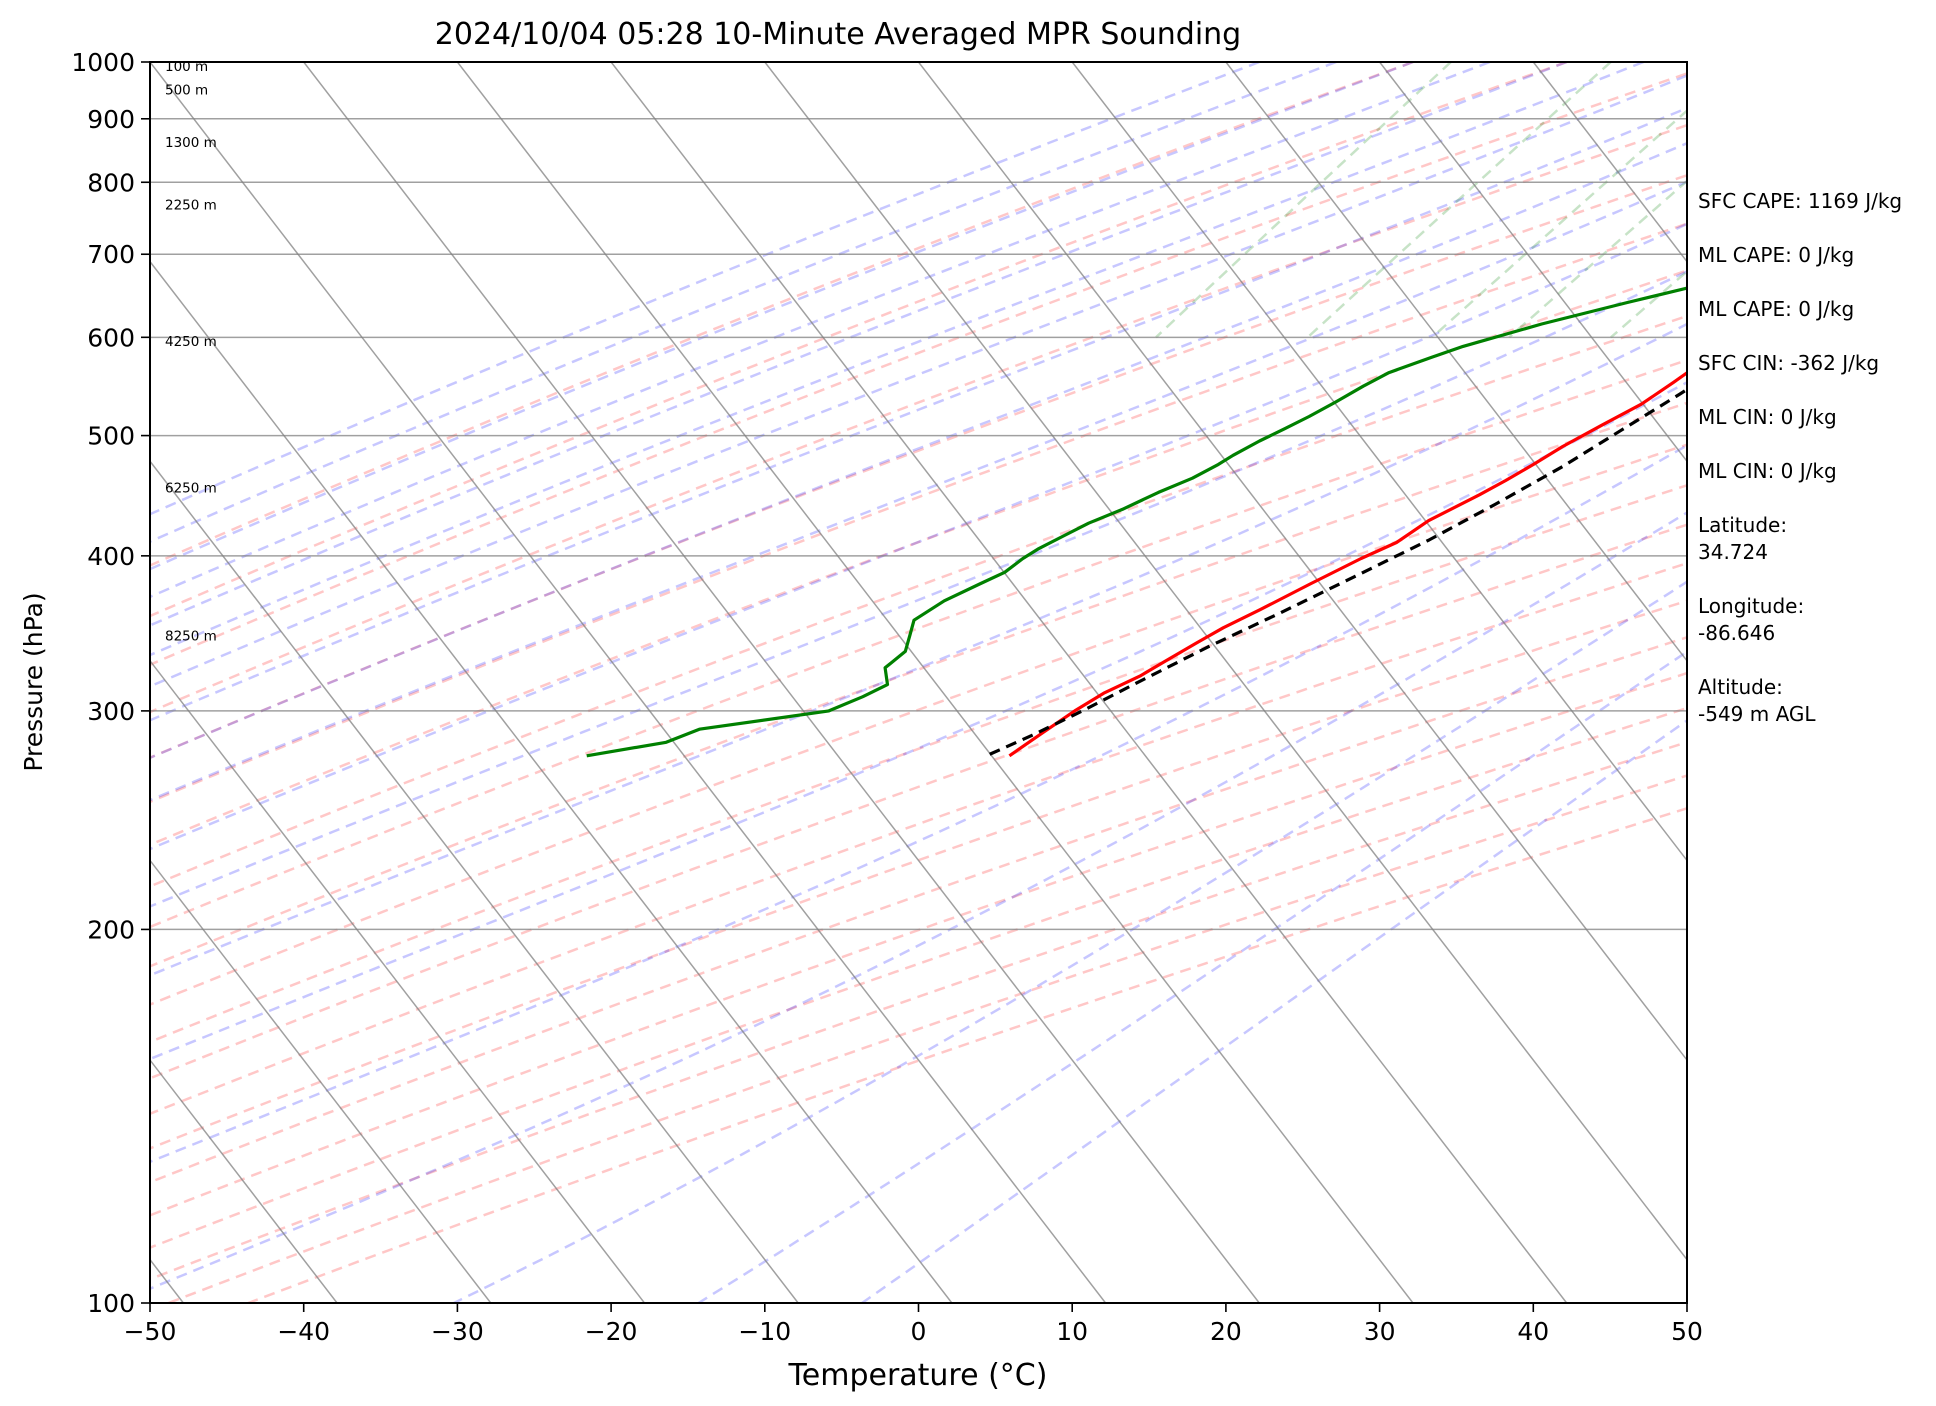 The image size is (1936, 1406). I want to click on y-tick-label: 400, so click(111, 556).